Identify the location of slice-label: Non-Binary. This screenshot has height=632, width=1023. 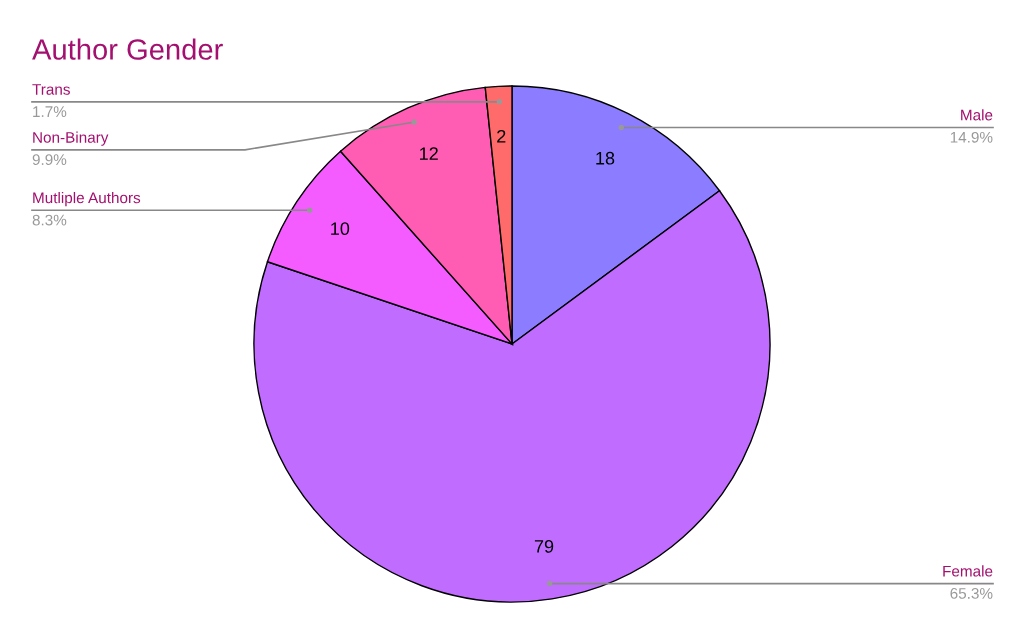
(71, 138).